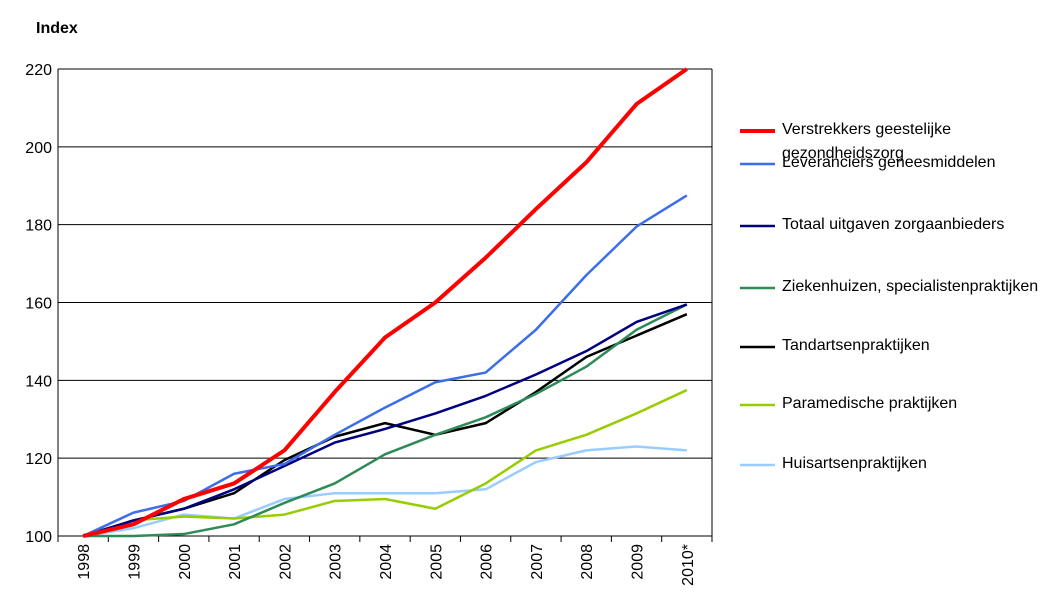 This screenshot has width=1062, height=606. What do you see at coordinates (910, 286) in the screenshot?
I see `legend-label: Ziekenhuizen, specialistenpraktijken` at bounding box center [910, 286].